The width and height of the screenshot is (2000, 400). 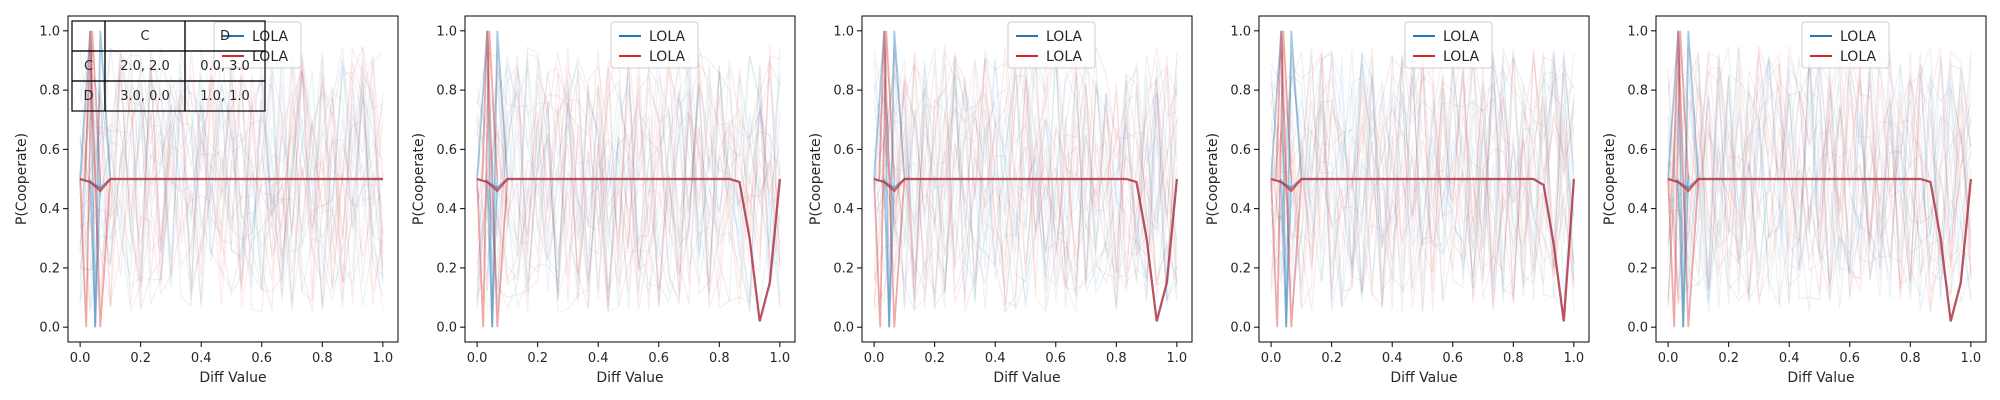 What do you see at coordinates (419, 179) in the screenshot?
I see `y-axis-label: P(Cooperate)` at bounding box center [419, 179].